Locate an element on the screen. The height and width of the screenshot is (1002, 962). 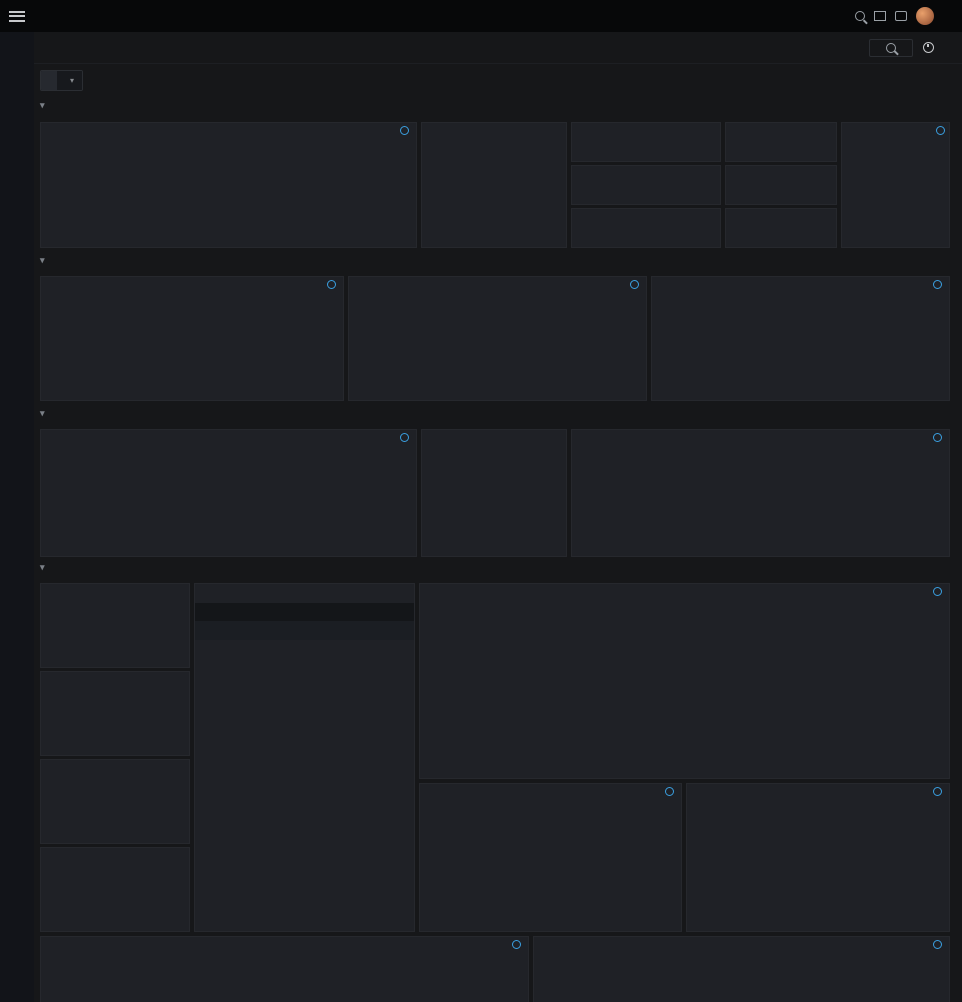
memory-graph is located at coordinates (712, 494).